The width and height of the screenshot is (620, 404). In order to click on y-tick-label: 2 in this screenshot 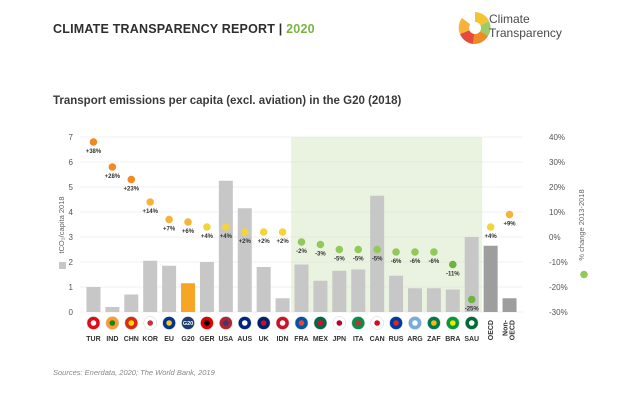, I will do `click(71, 262)`.